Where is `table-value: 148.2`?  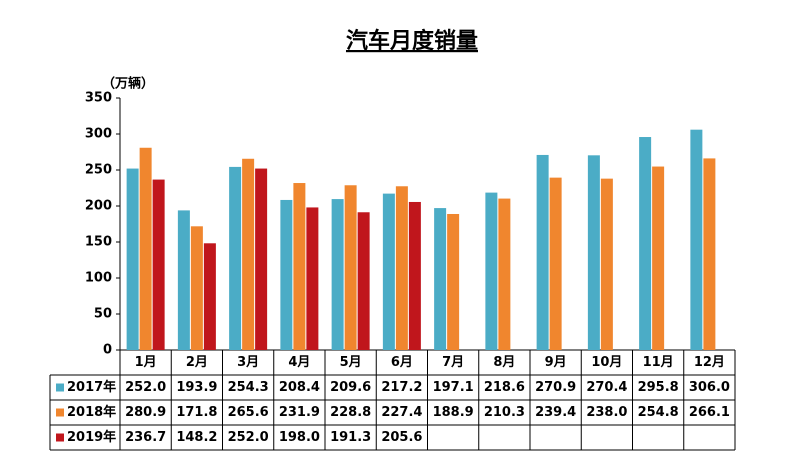 table-value: 148.2 is located at coordinates (196, 437).